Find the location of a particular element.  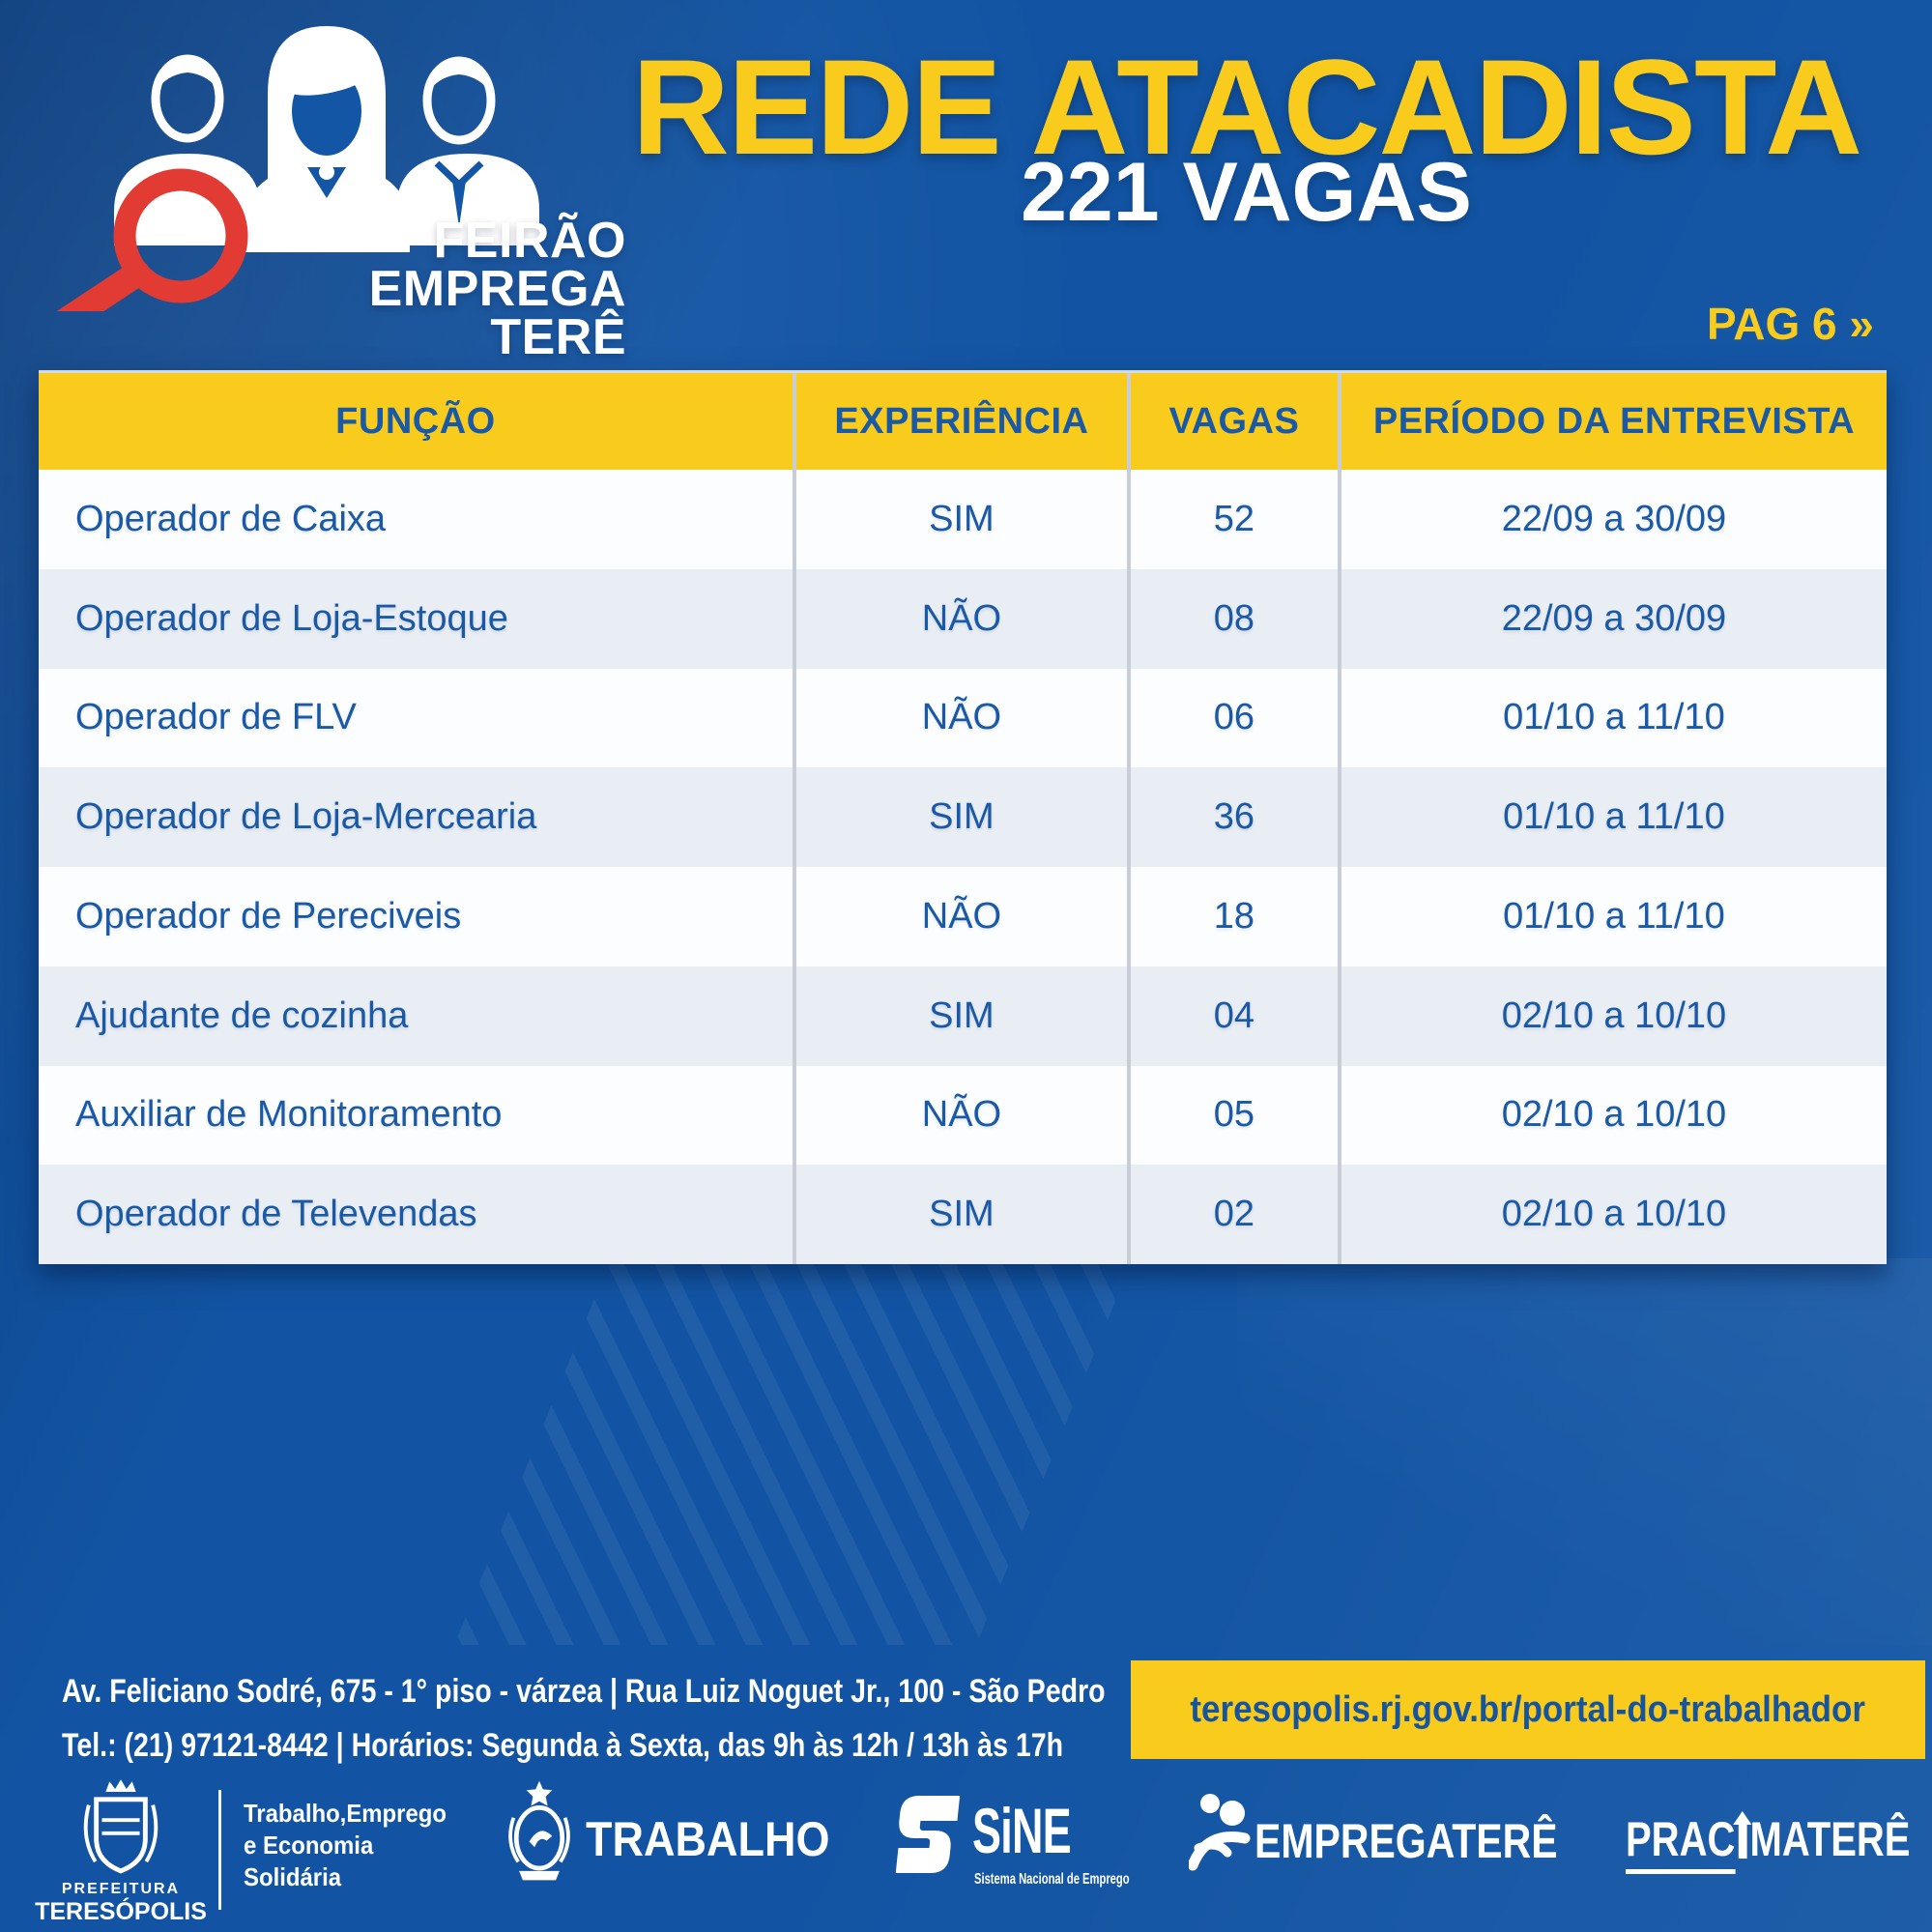

running-person-icon is located at coordinates (1220, 1832).